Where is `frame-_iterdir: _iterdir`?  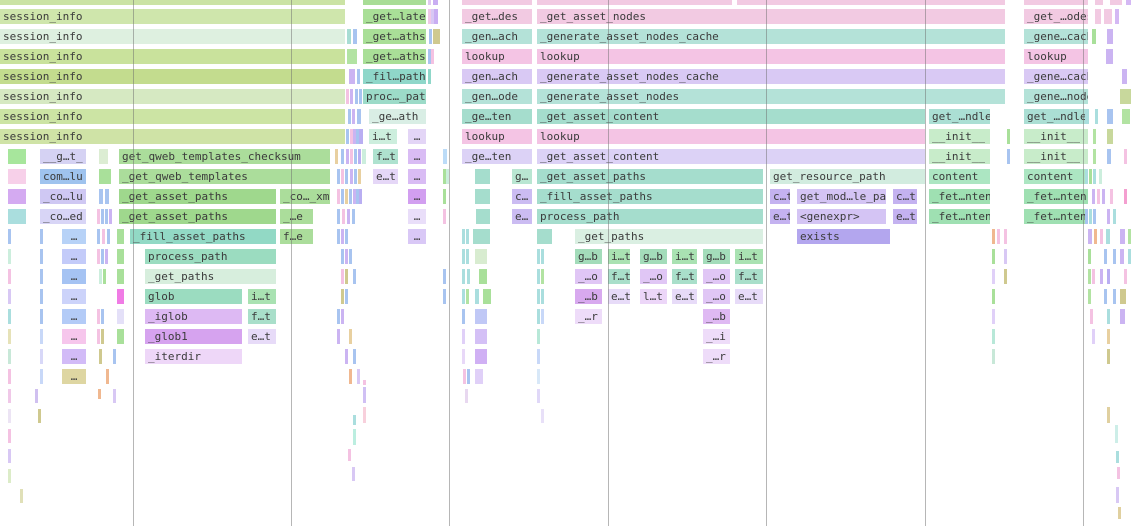 frame-_iterdir: _iterdir is located at coordinates (193, 356).